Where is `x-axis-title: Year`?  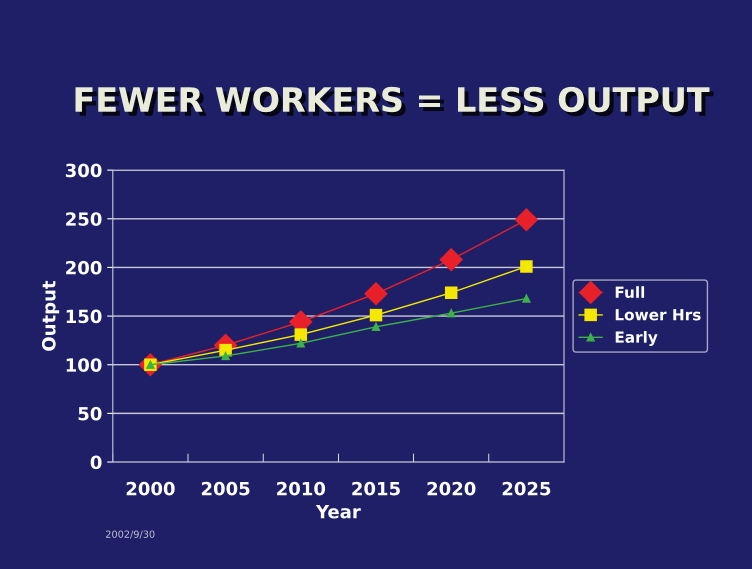
x-axis-title: Year is located at coordinates (338, 511).